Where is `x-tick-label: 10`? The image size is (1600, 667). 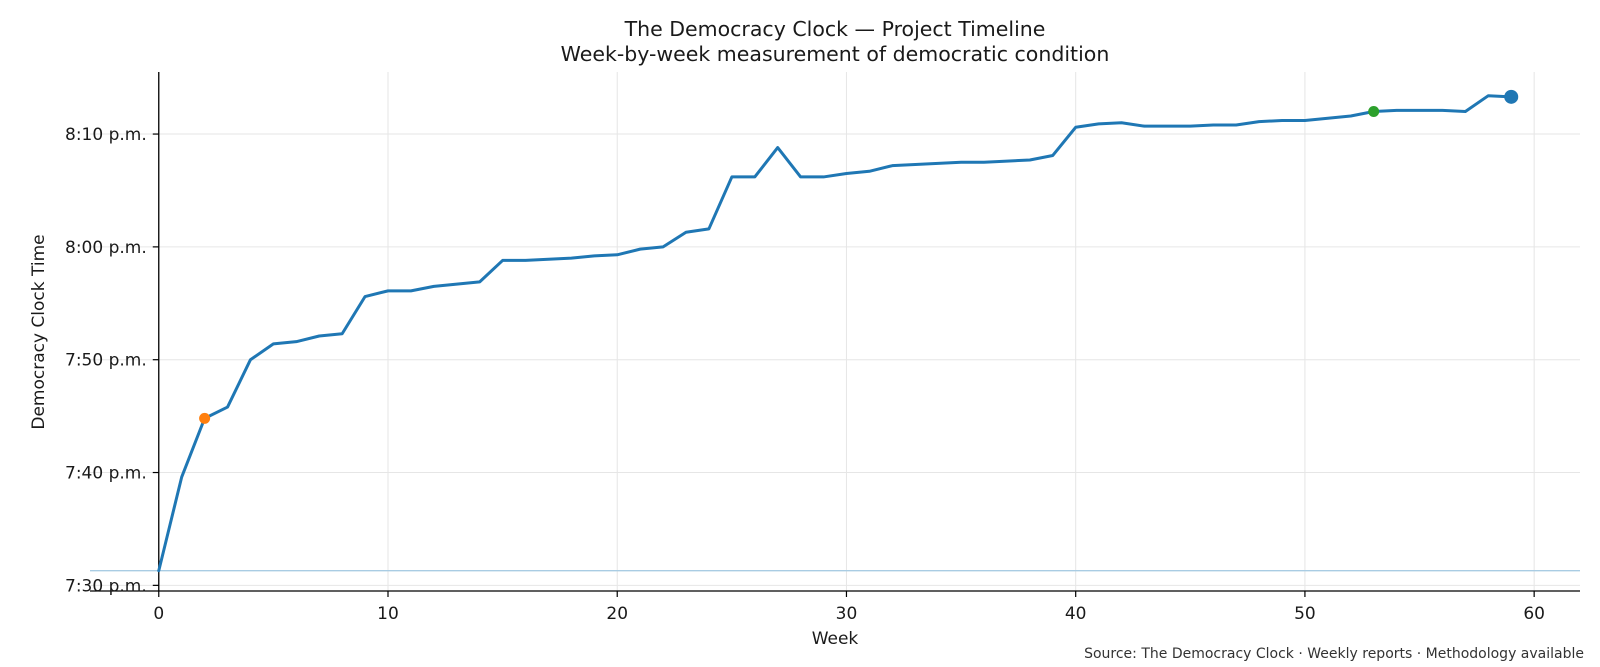 x-tick-label: 10 is located at coordinates (388, 614).